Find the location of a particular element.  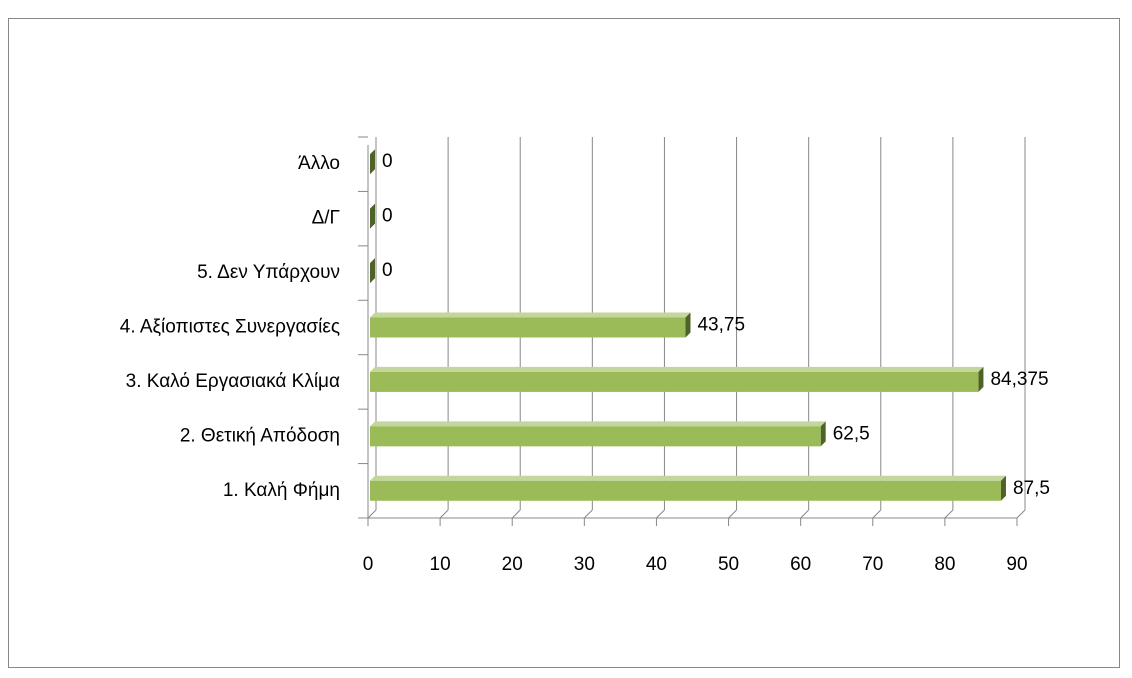

y-tick-label: 4. Αξίοπιστες Συνεργασίες is located at coordinates (230, 327).